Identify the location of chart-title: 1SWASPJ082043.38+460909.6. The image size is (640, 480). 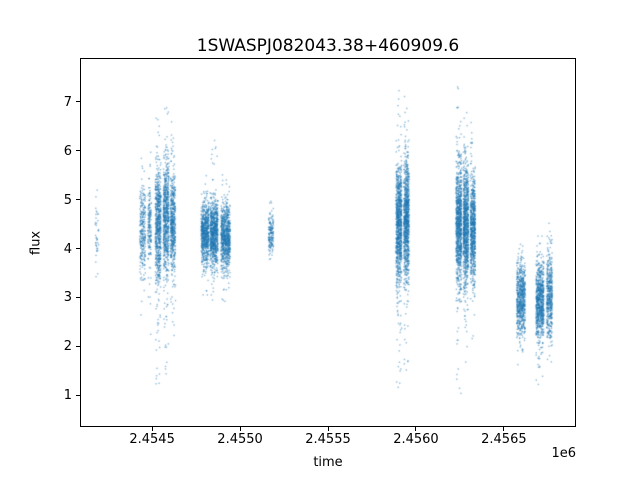
(328, 46).